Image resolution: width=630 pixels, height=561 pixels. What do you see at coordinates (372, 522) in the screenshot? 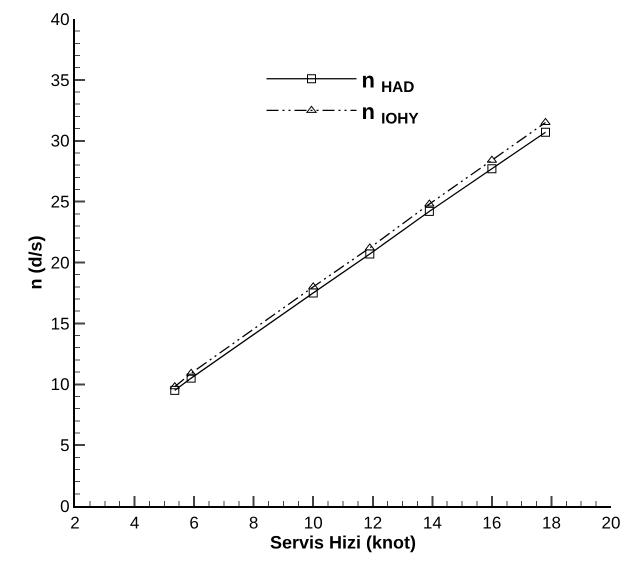
I see `x-tick-label: 12` at bounding box center [372, 522].